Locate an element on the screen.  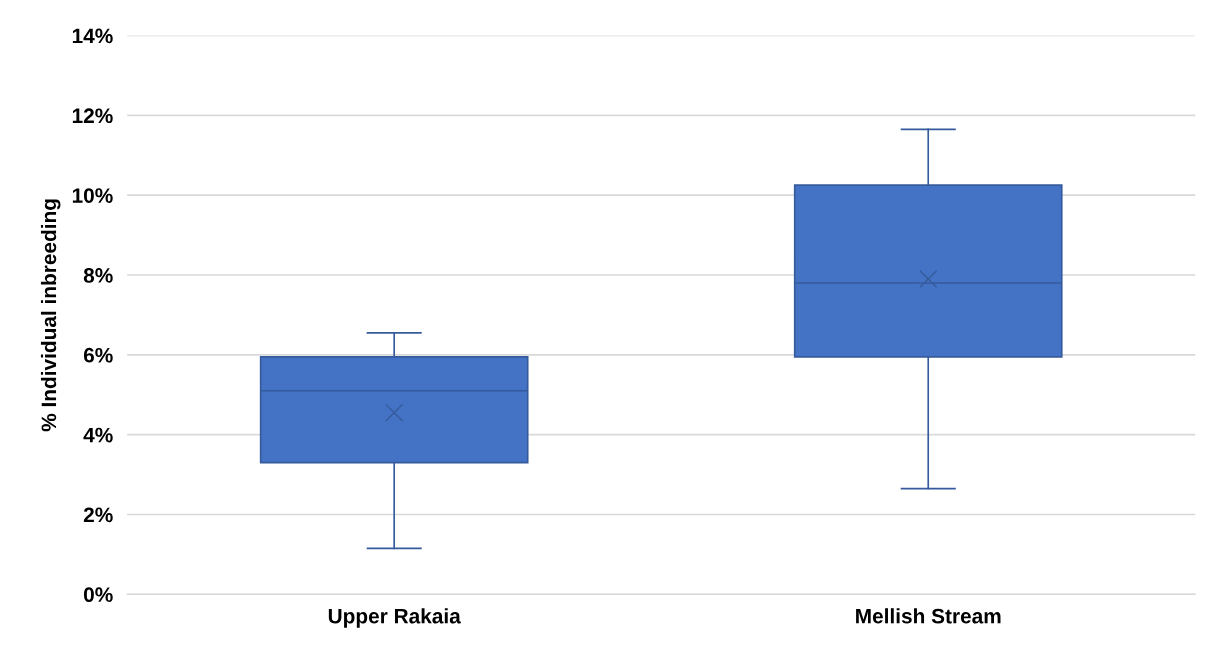
x-tick-label: Upper Rakaia is located at coordinates (394, 618).